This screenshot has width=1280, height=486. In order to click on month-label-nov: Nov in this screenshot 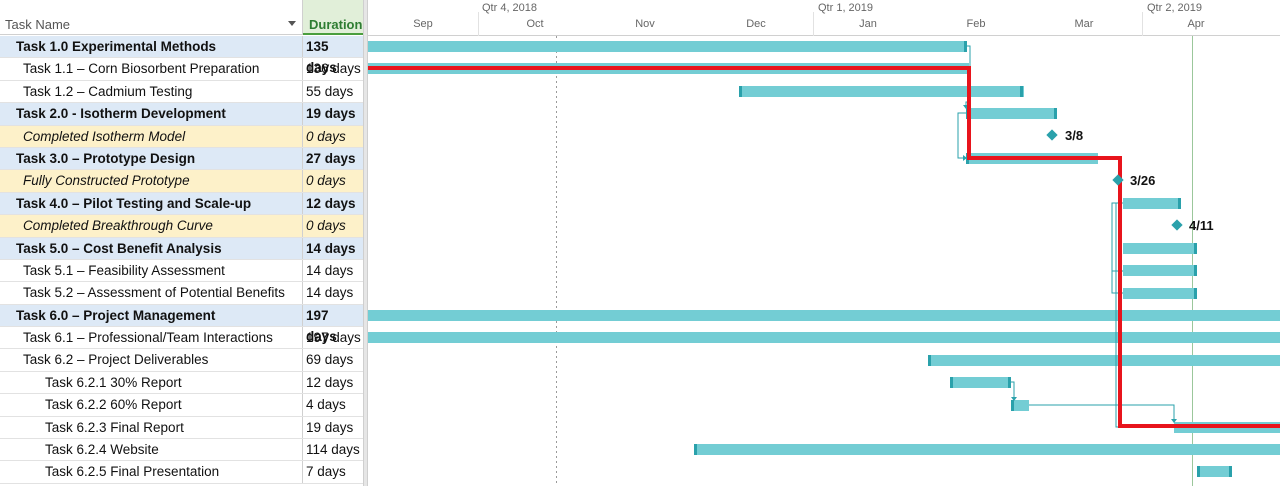, I will do `click(645, 24)`.